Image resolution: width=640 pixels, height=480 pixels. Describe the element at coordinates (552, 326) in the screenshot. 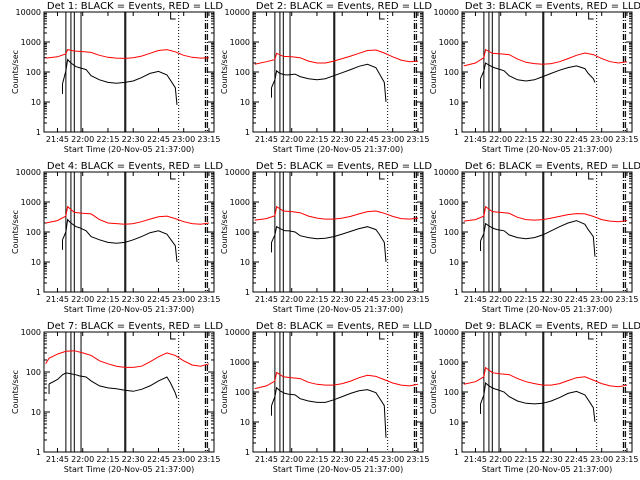

I see `panel-title: Det 9: BLACK = Events, RED = LLD` at that location.